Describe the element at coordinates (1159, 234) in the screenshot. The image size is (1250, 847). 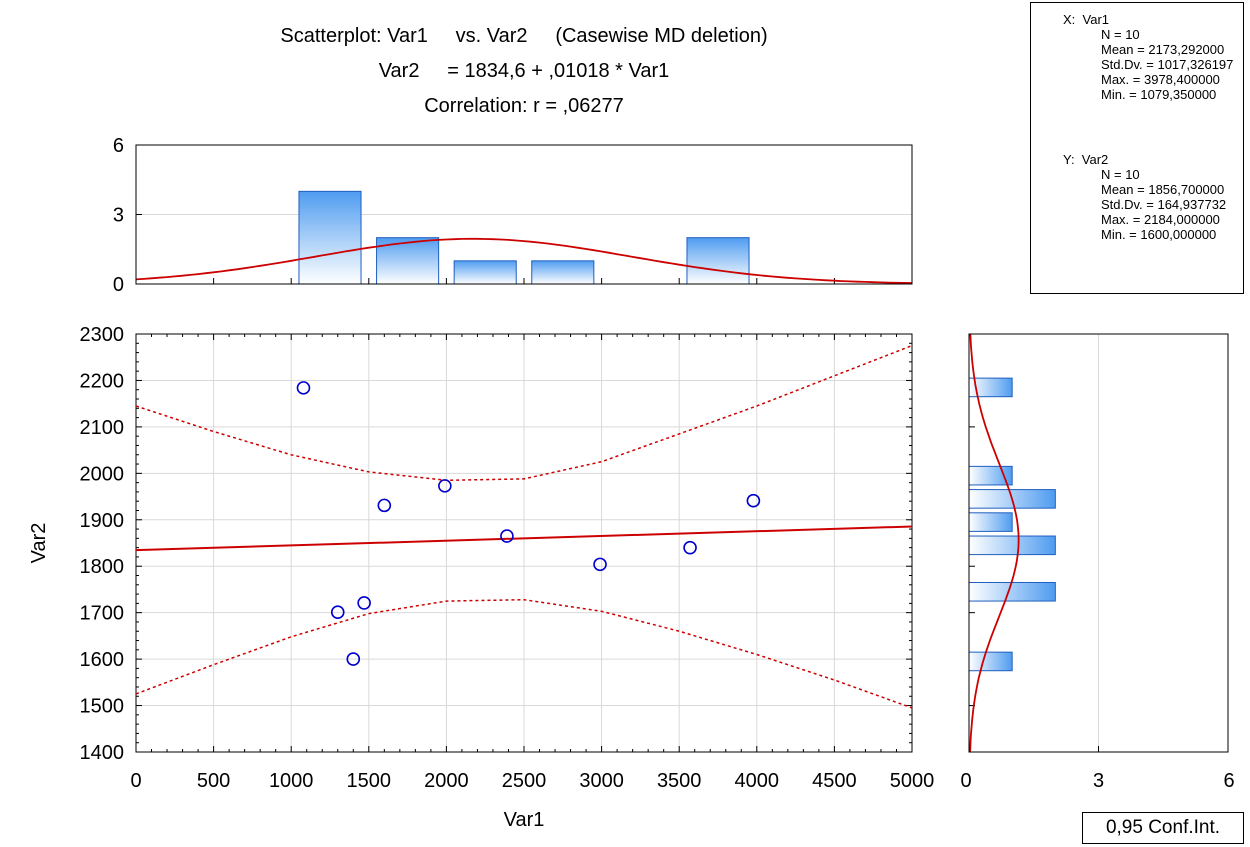
I see `stats-y-min: Min. = 1600,000000` at that location.